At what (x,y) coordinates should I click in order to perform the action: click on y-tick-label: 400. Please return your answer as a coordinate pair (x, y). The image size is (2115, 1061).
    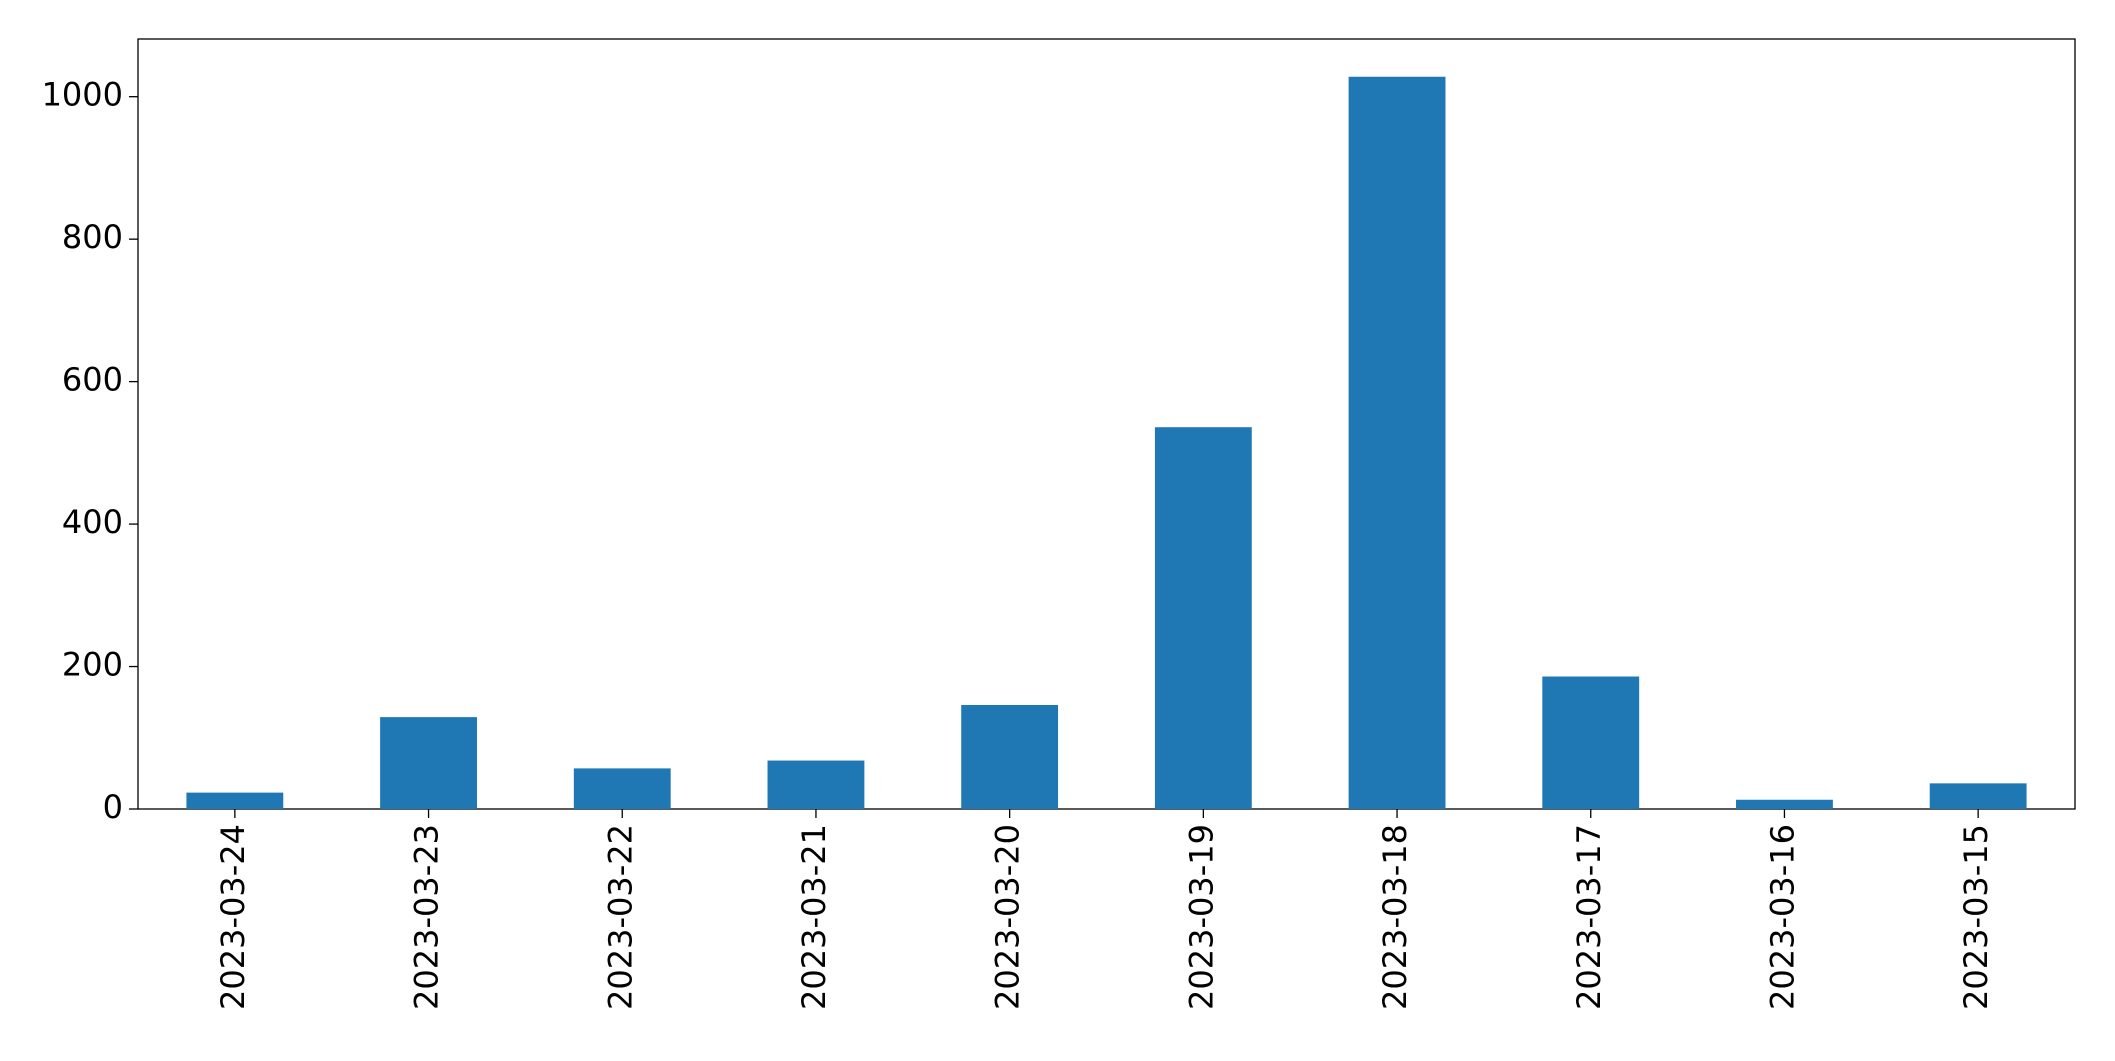
    Looking at the image, I should click on (92, 522).